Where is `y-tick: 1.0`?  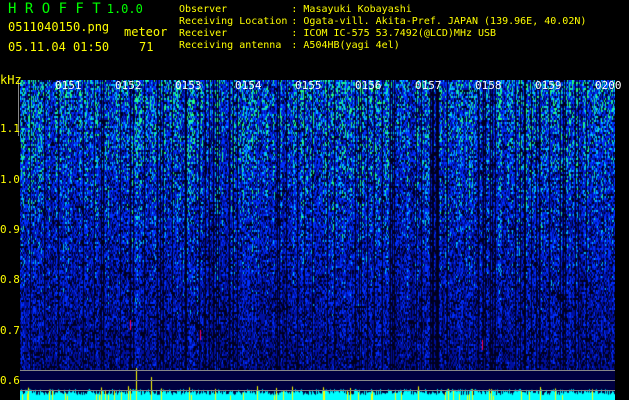
y-tick: 1.0 is located at coordinates (10, 179).